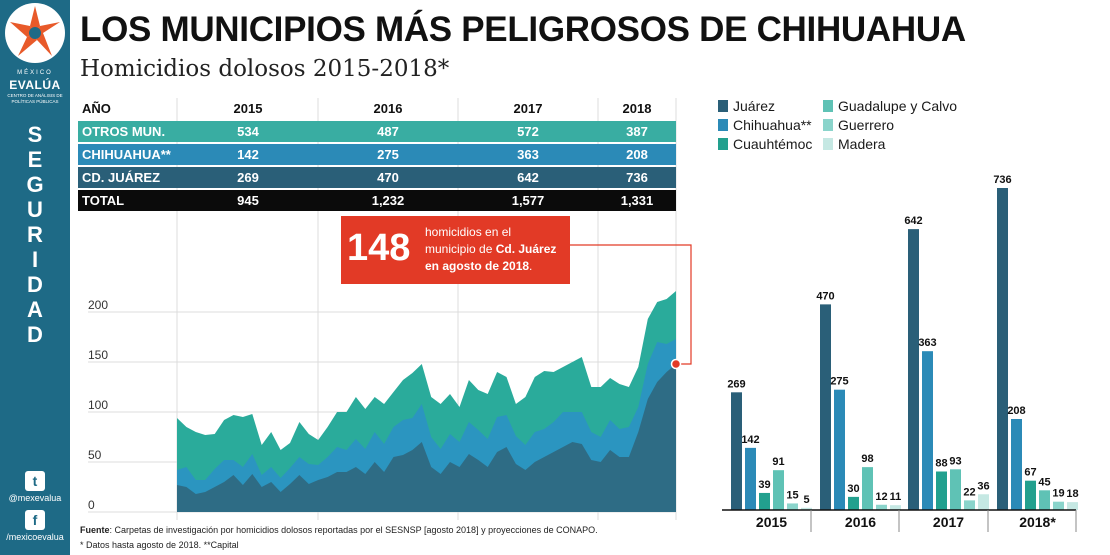 This screenshot has width=1110, height=555. I want to click on footnote: * Datos hasta agosto de 2018. **Capital, so click(159, 545).